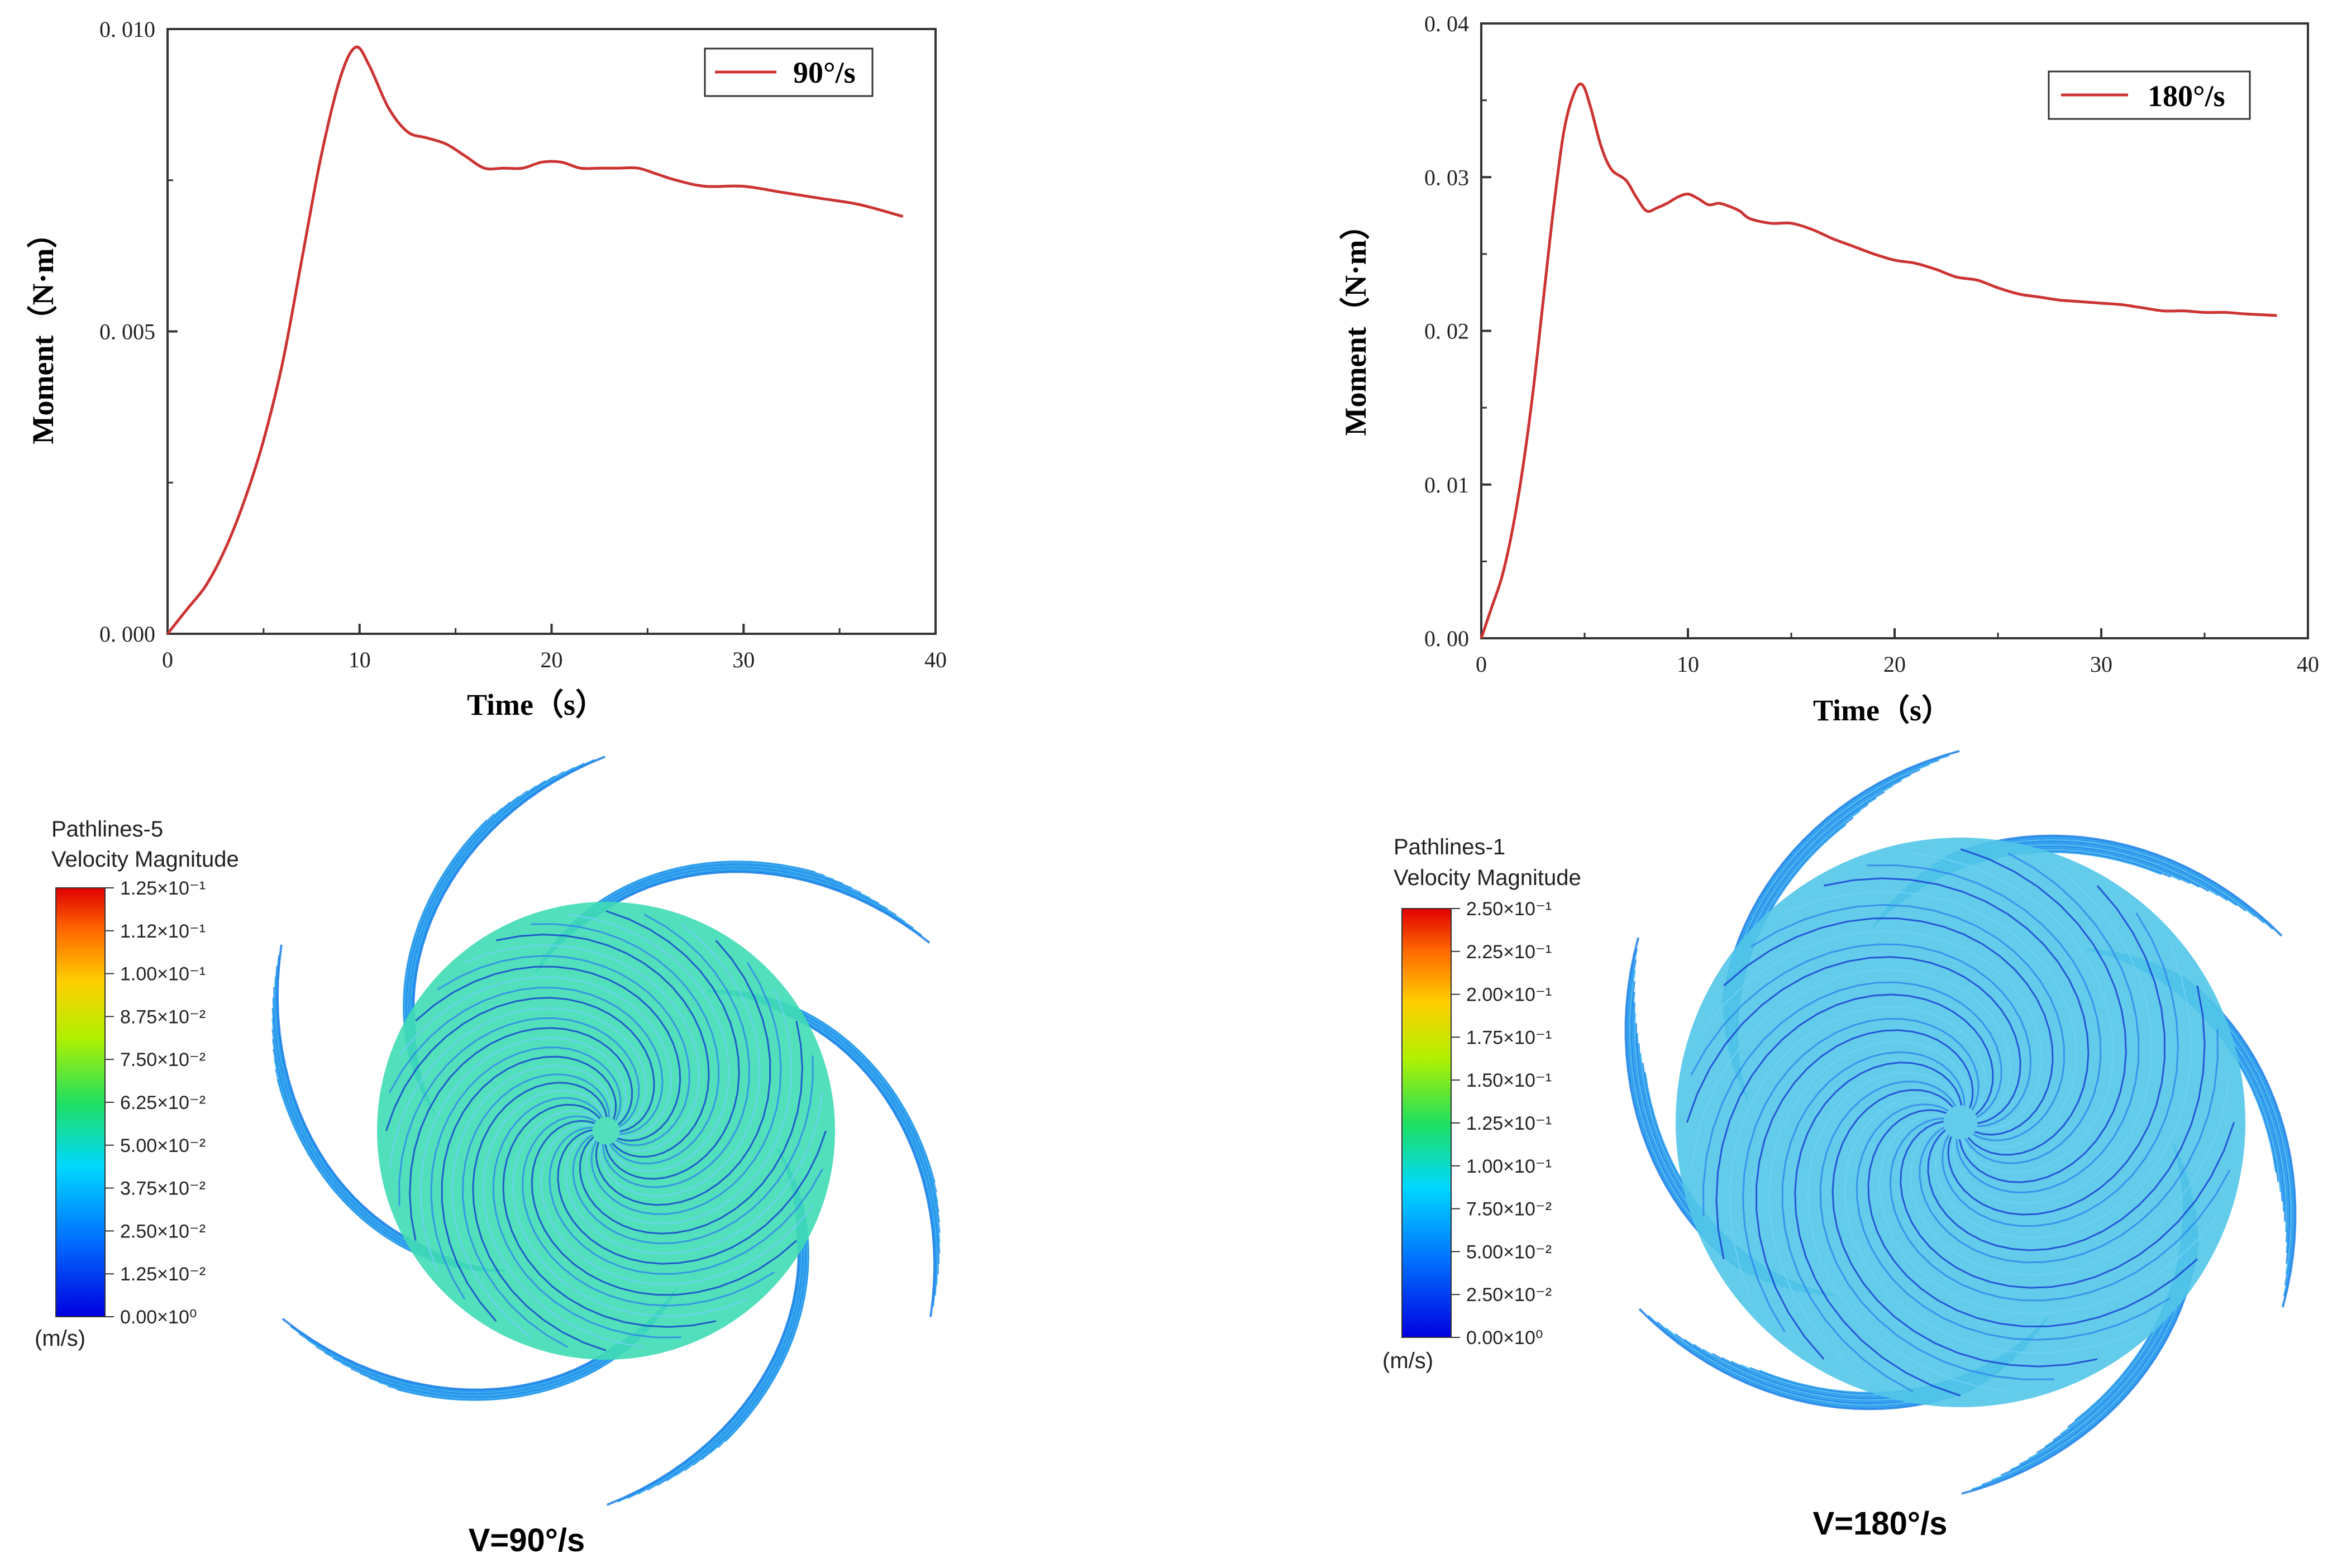 This screenshot has height=1568, width=2342. I want to click on y-tick-label: 0. 005, so click(127, 332).